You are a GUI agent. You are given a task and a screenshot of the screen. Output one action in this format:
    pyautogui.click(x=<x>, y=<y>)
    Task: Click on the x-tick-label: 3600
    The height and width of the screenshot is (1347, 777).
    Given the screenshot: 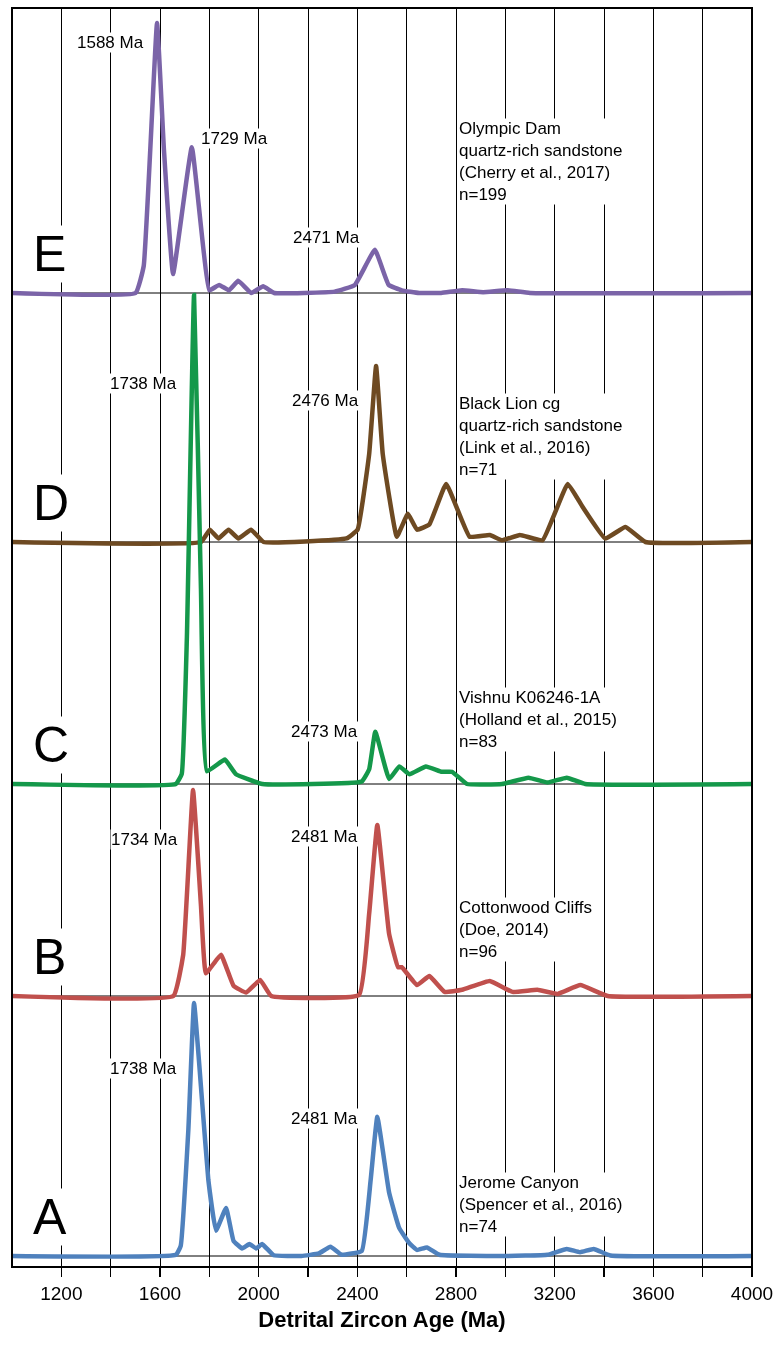 What is the action you would take?
    pyautogui.click(x=653, y=1293)
    